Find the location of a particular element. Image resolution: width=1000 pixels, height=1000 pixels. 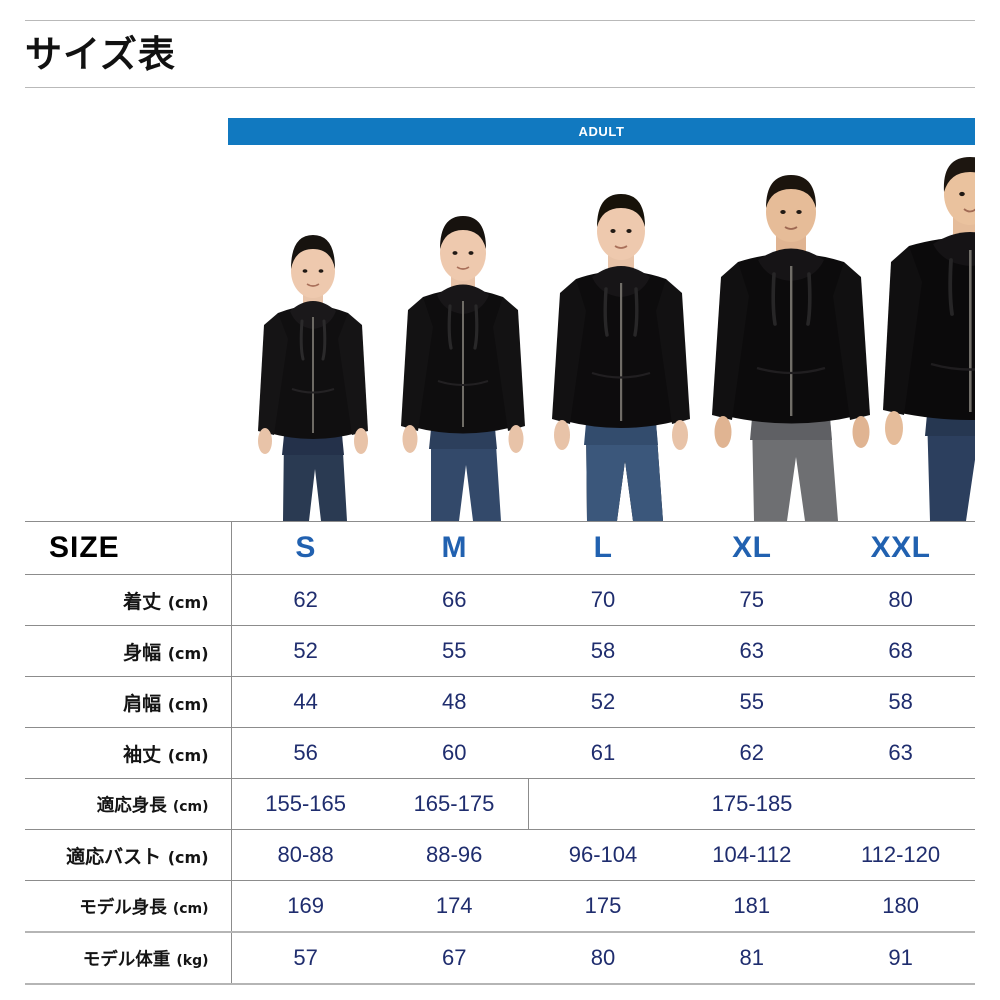

cell-xxl: 63 is located at coordinates (900, 753).